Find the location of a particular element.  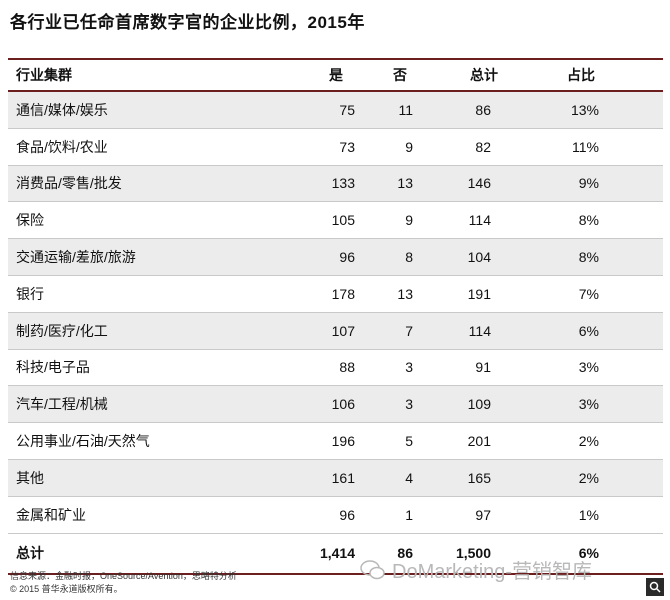

cell-industry: 保险 is located at coordinates (30, 220).